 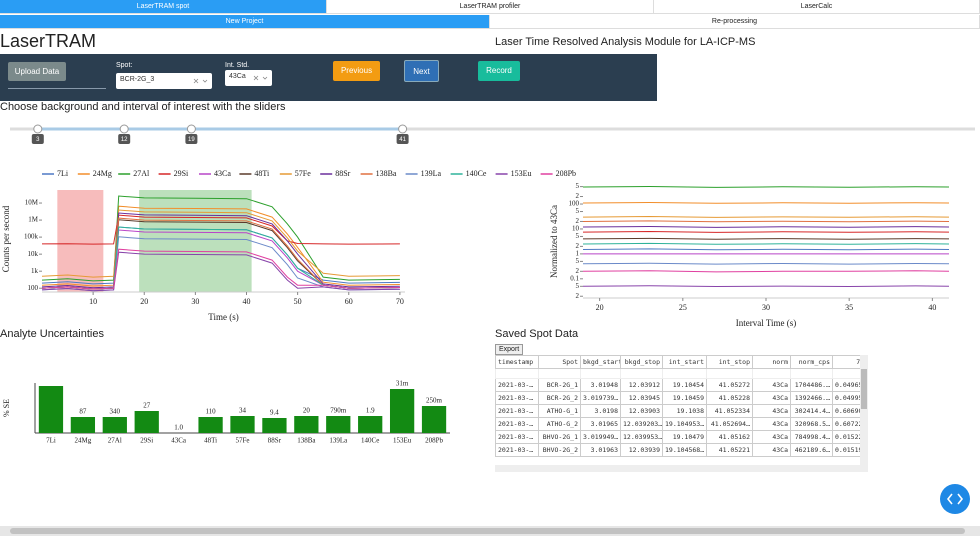 What do you see at coordinates (559, 398) in the screenshot?
I see `table-cell: BCR-2G_2` at bounding box center [559, 398].